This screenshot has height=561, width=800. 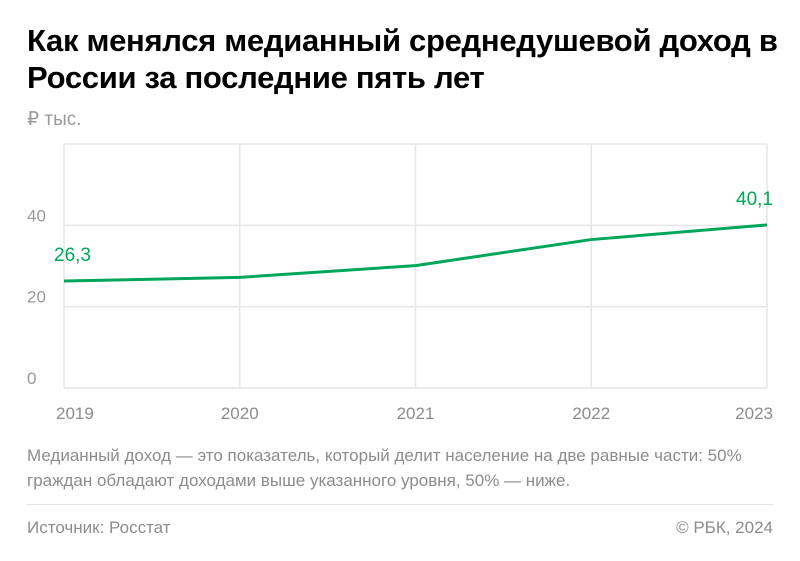 I want to click on data-label: 40,1, so click(x=754, y=199).